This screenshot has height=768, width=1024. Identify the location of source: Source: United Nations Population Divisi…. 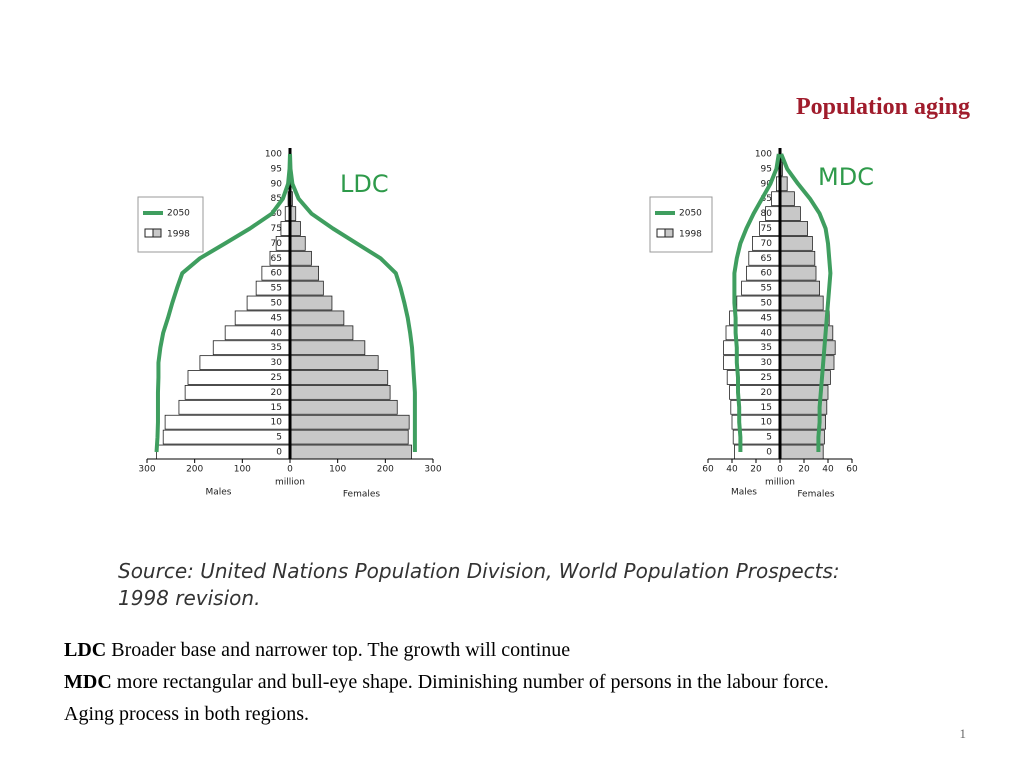
(479, 584).